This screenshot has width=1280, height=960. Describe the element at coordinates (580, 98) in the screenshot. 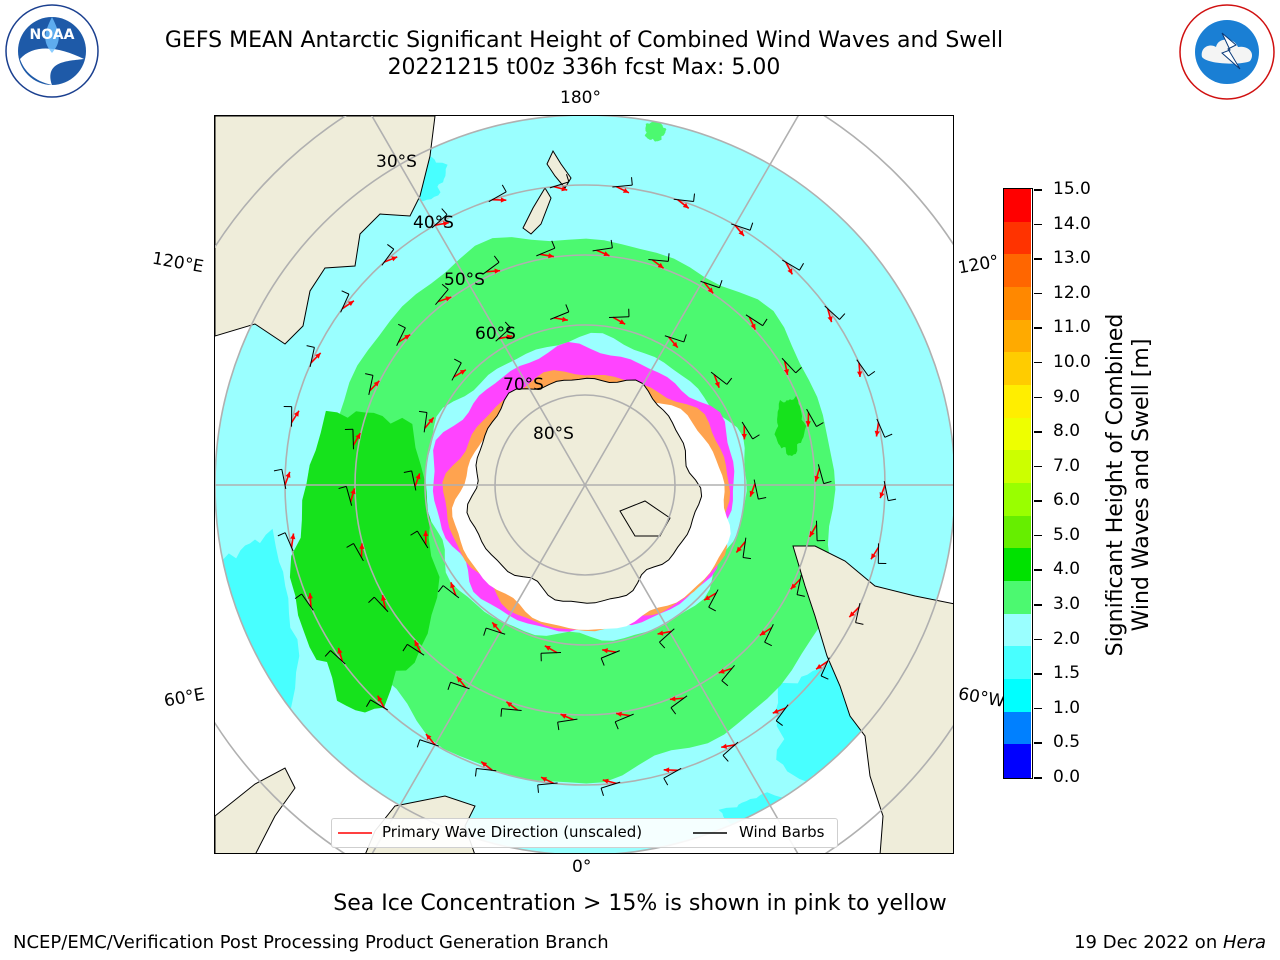

I see `lon-label-180: 180°` at that location.